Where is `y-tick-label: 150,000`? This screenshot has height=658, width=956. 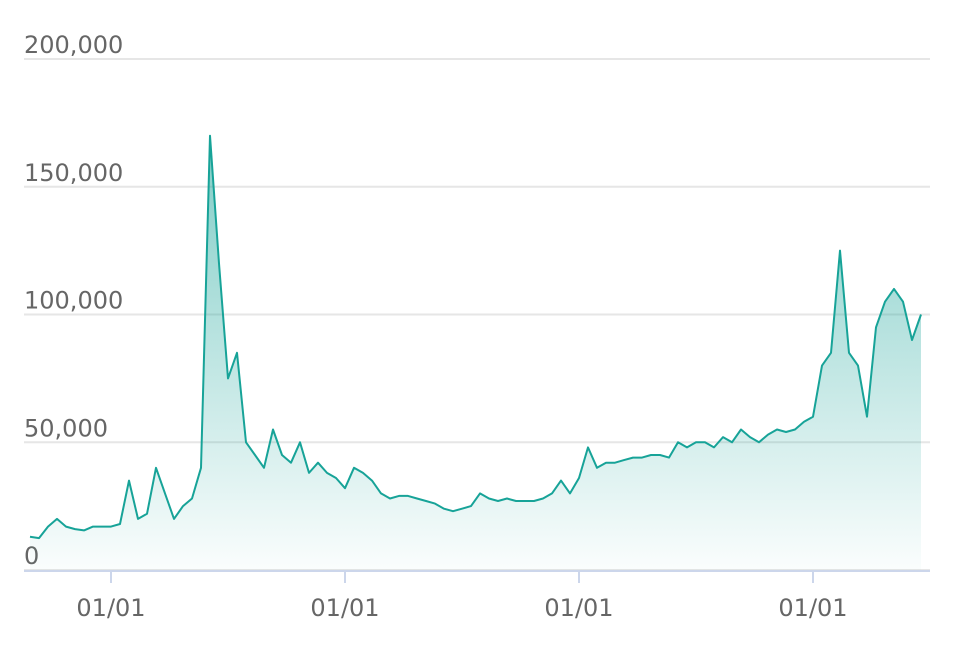
y-tick-label: 150,000 is located at coordinates (73, 173).